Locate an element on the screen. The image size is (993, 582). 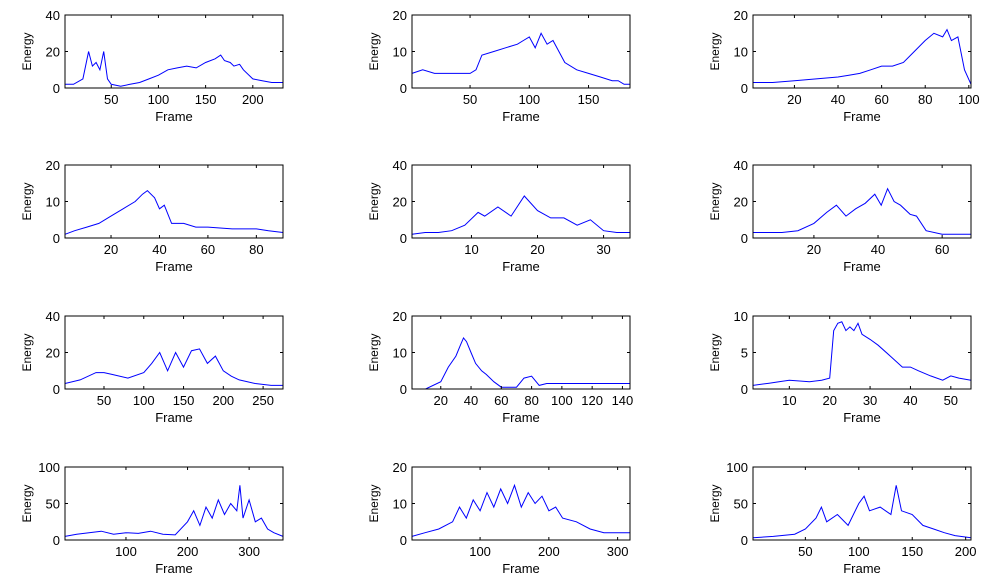
subplot-3: 20 40 60 80 100 0 10 20 Frame Energy is located at coordinates (844, 66).